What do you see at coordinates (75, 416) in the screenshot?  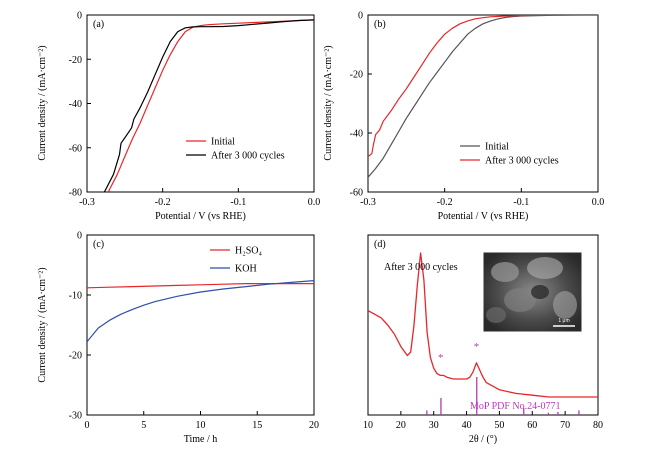 I see `y-tick-label-c-3: -30` at bounding box center [75, 416].